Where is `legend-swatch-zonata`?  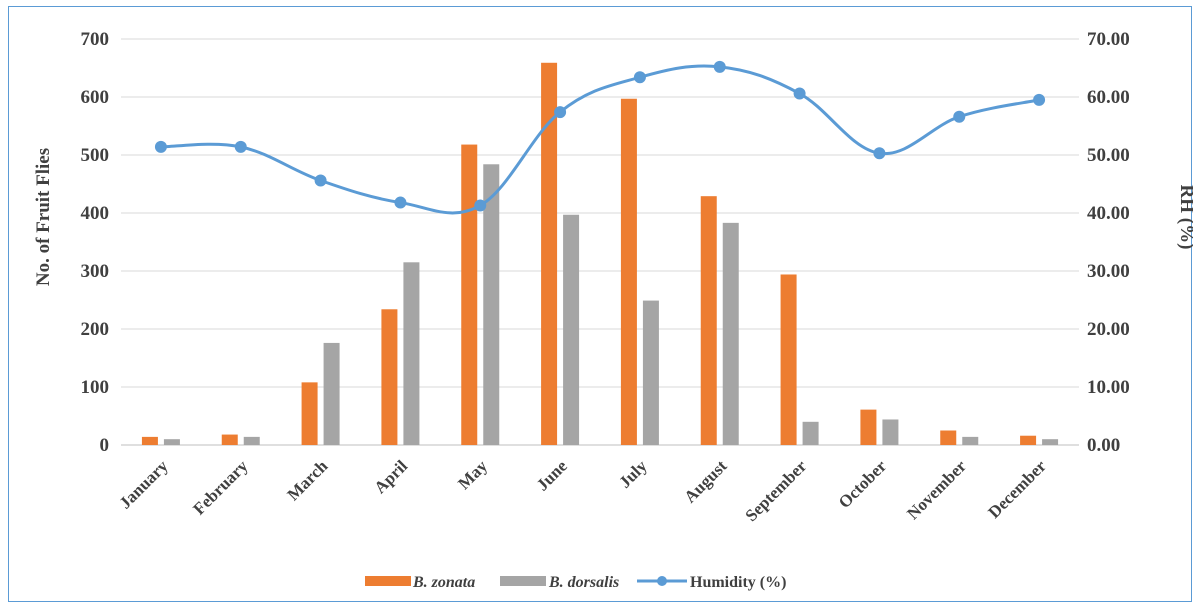 legend-swatch-zonata is located at coordinates (388, 581).